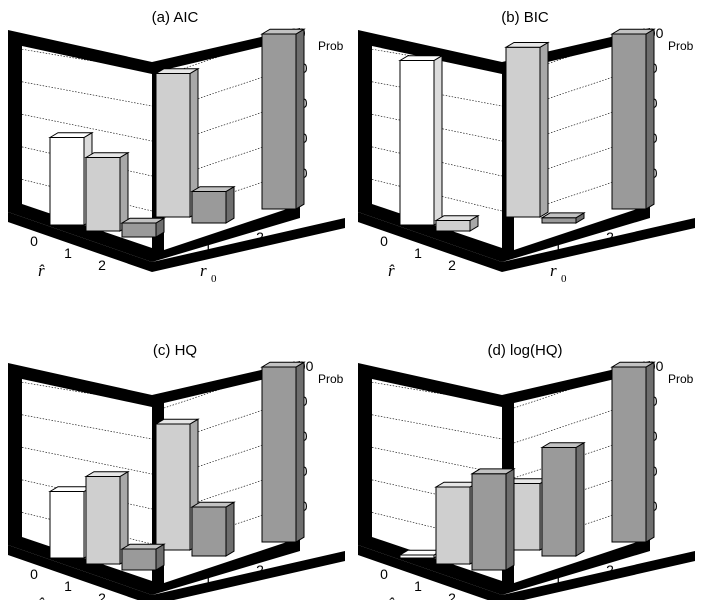 This screenshot has width=701, height=600. I want to click on chart-title: (b) BIC, so click(525, 17).